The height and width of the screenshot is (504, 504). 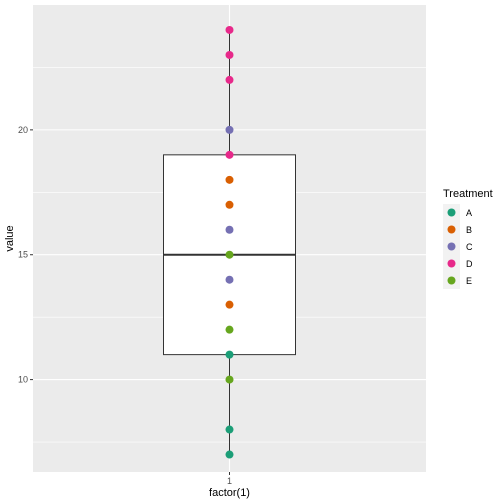 I want to click on legend-marker-A, so click(x=451, y=212).